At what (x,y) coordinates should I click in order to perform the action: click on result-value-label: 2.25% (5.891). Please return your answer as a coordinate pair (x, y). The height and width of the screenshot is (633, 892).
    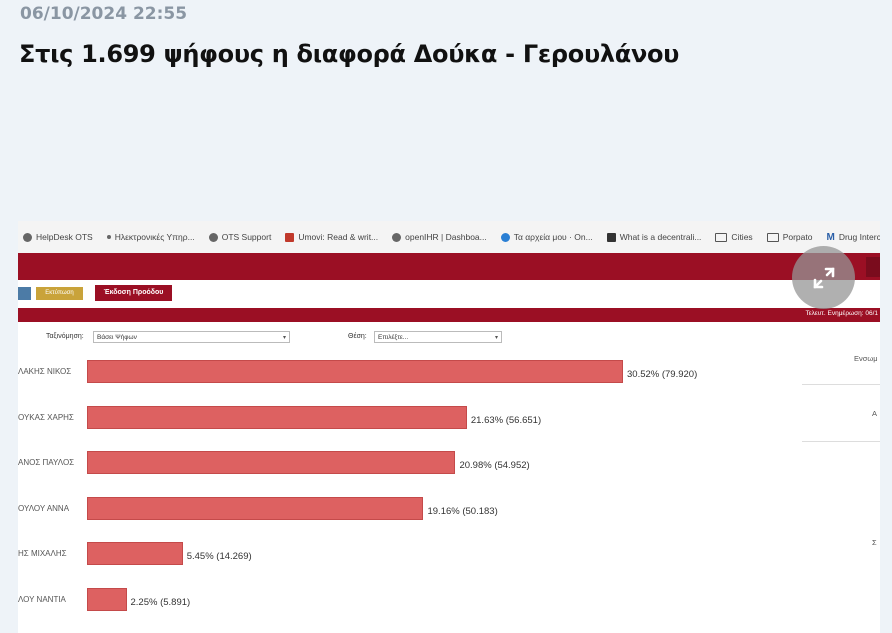
    Looking at the image, I should click on (160, 602).